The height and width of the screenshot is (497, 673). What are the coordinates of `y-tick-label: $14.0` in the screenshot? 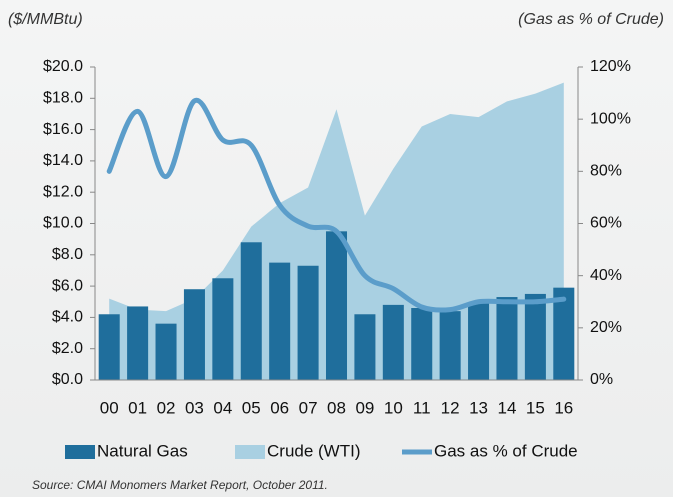 It's located at (63, 160).